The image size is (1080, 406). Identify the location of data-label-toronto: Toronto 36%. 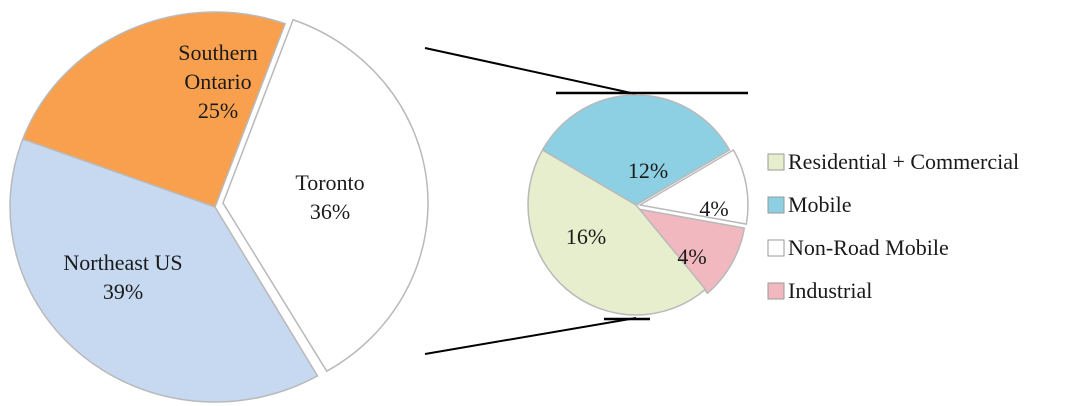
(329, 197).